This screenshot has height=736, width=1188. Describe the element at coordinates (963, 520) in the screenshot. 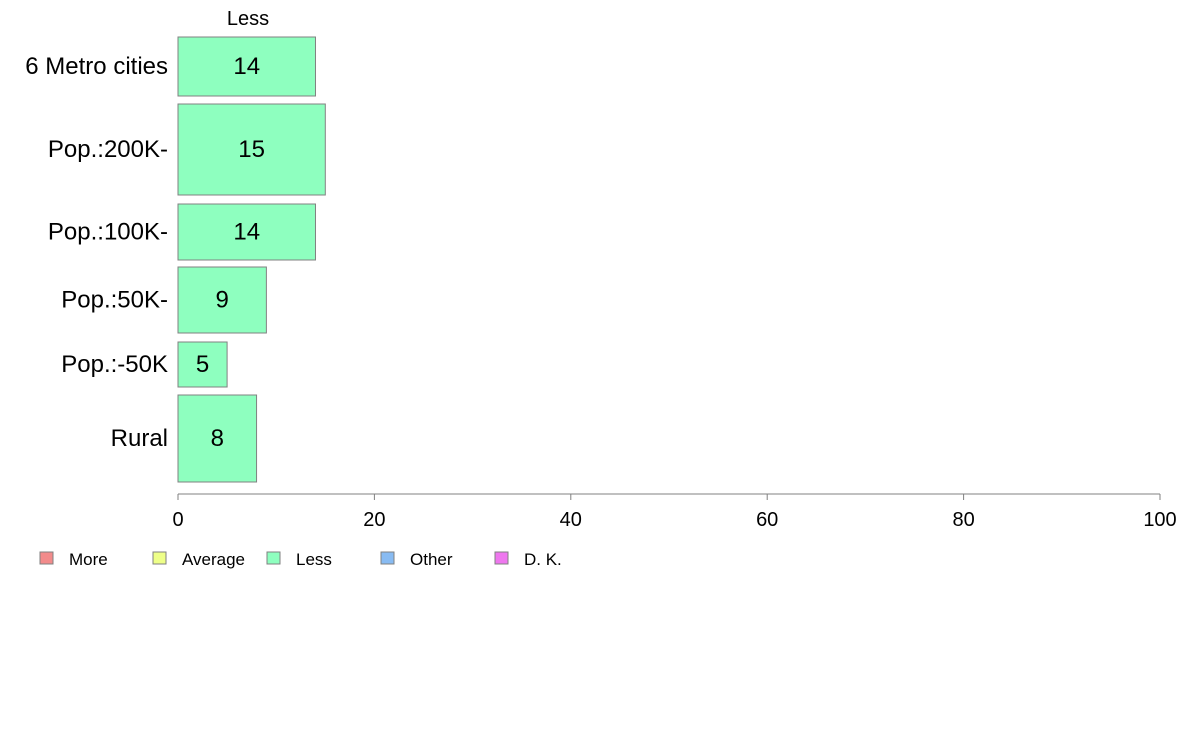

I see `x-tick-label: 80` at that location.